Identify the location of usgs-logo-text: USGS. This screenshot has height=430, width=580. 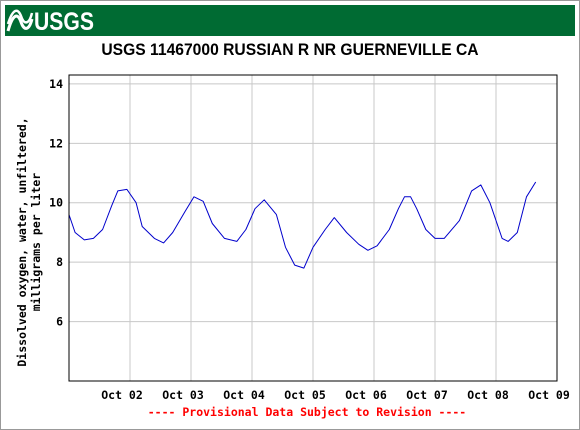
(64, 22).